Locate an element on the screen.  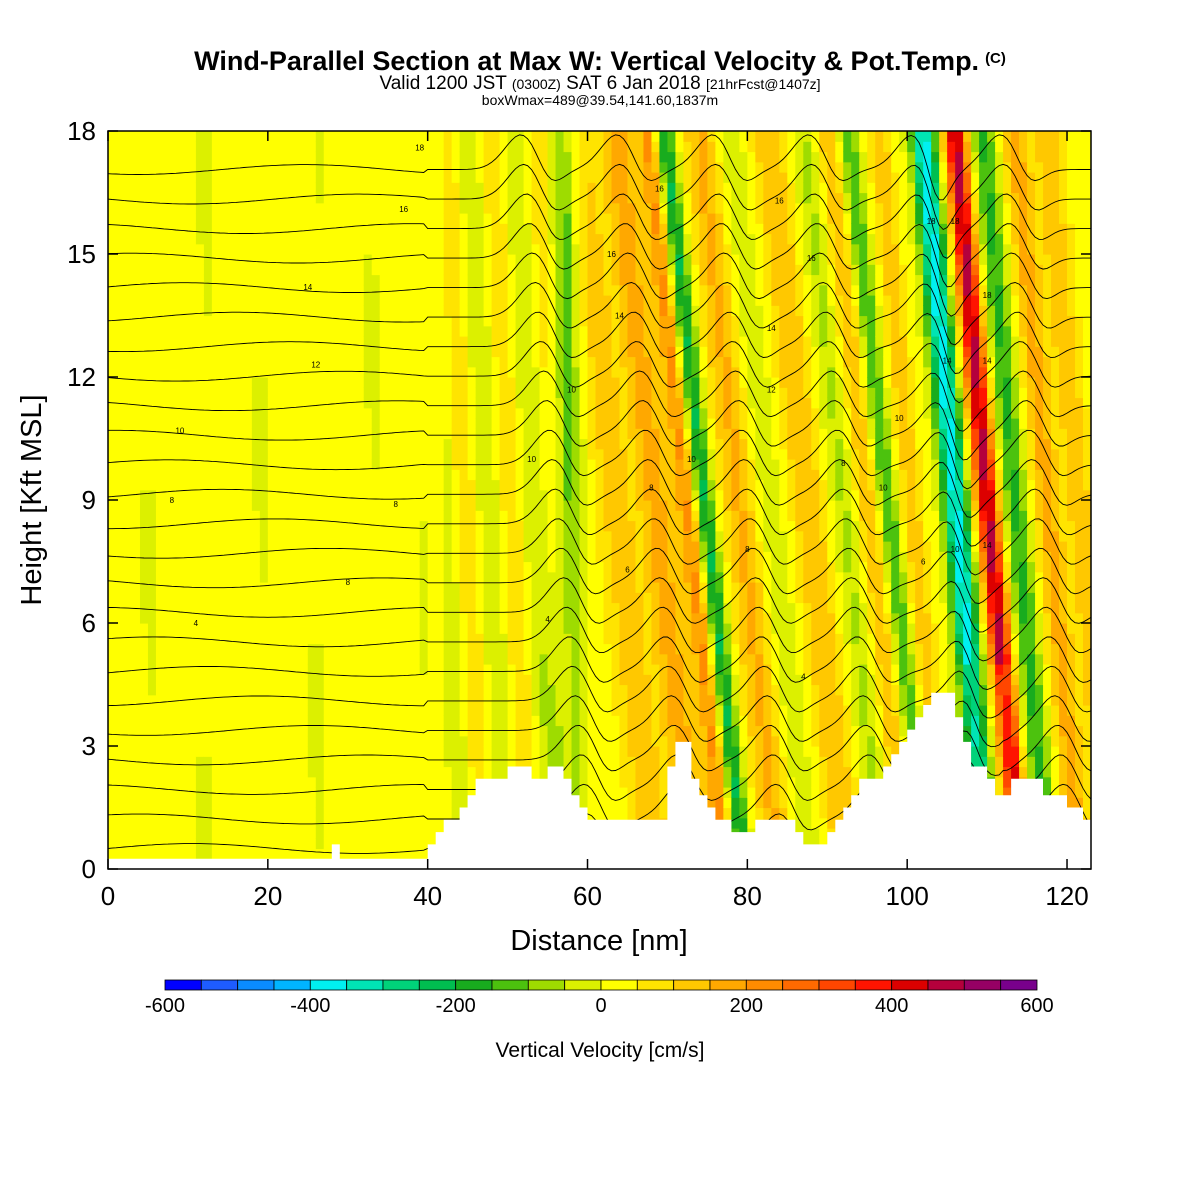
box-info: boxWmax=489@39.54,141.60,1837m is located at coordinates (600, 100).